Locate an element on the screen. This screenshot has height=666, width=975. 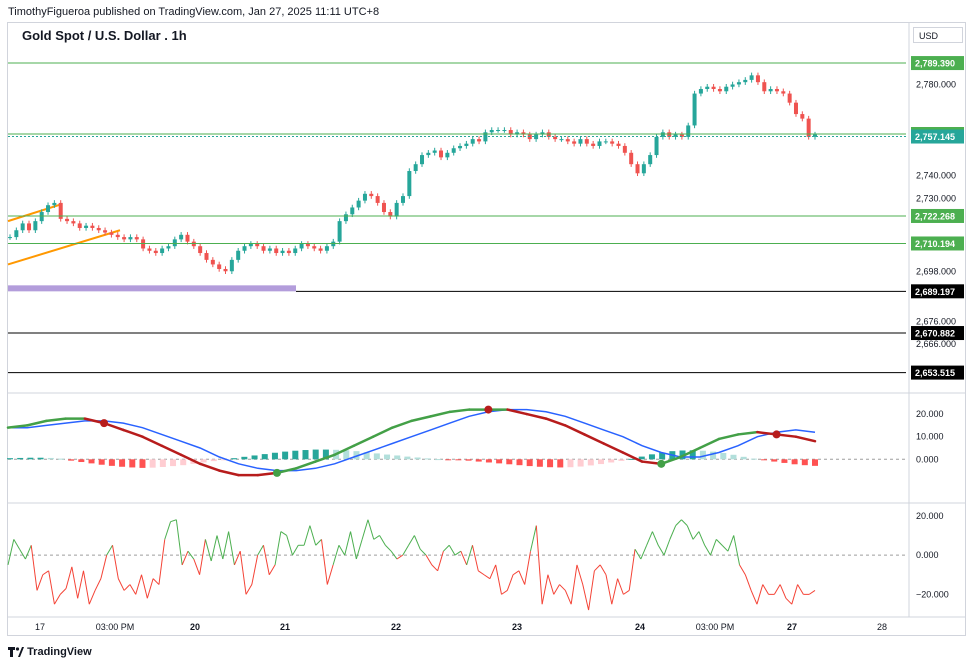
momentum-tick-label: −20.000 is located at coordinates (932, 594).